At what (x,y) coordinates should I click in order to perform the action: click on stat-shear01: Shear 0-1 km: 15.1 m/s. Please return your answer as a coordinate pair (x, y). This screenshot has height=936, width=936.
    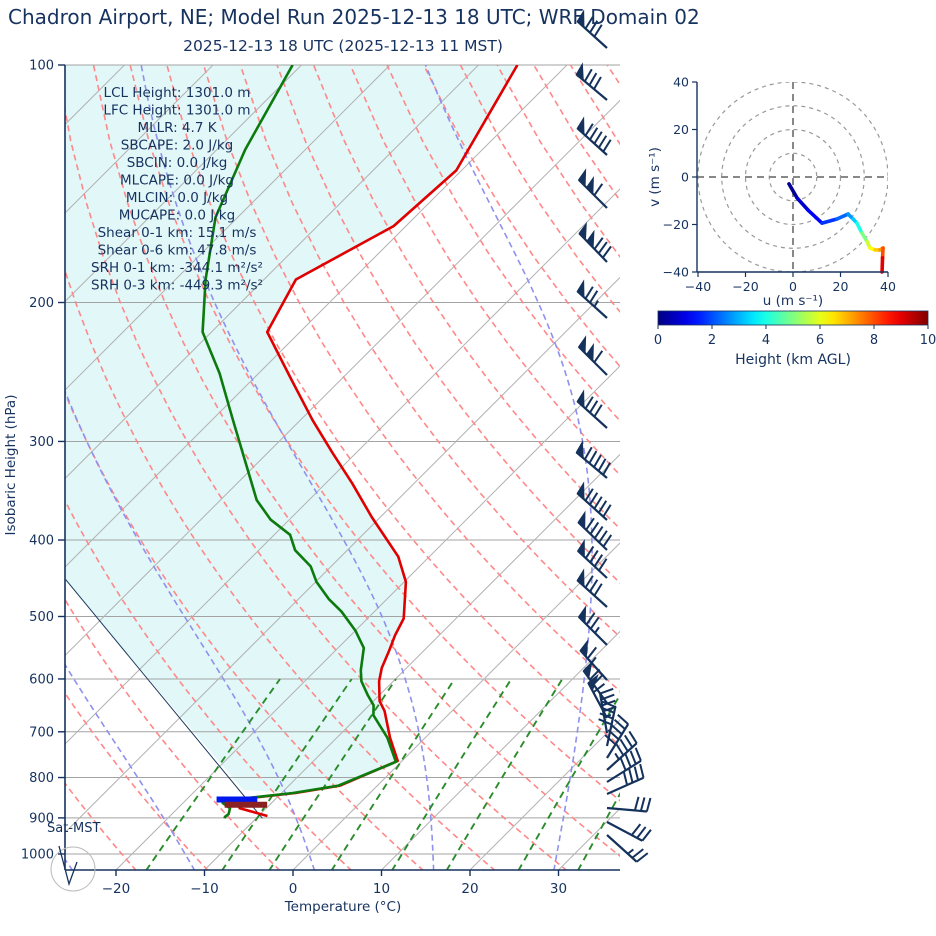
    Looking at the image, I should click on (177, 233).